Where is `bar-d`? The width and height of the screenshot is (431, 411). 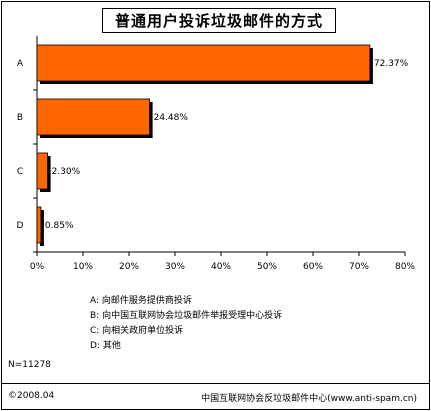 bar-d is located at coordinates (39, 225).